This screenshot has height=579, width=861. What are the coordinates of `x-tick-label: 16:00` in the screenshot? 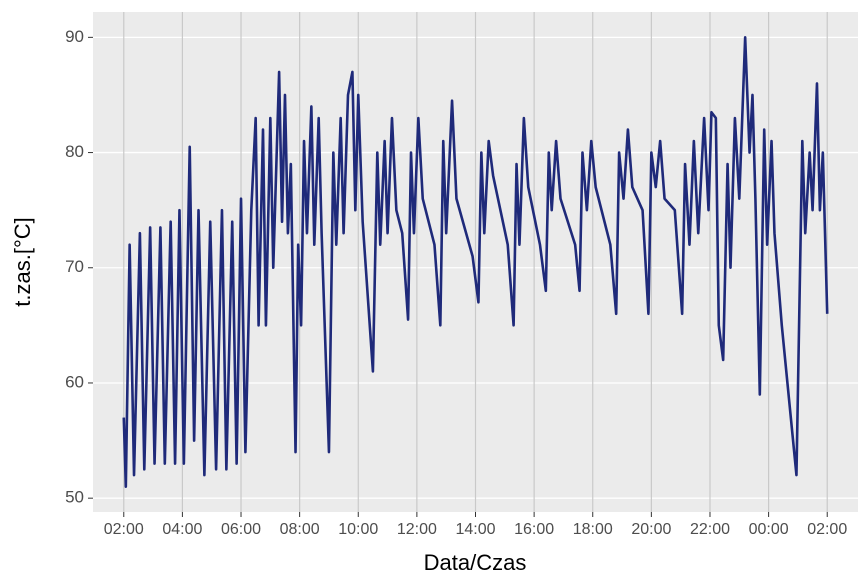 It's located at (534, 529).